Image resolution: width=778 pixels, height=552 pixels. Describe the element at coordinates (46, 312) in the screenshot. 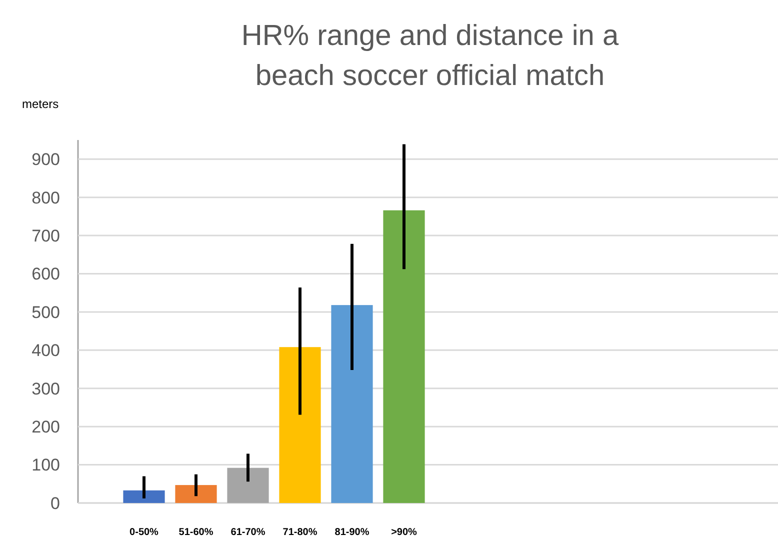

I see `y-tick-label: 500` at that location.